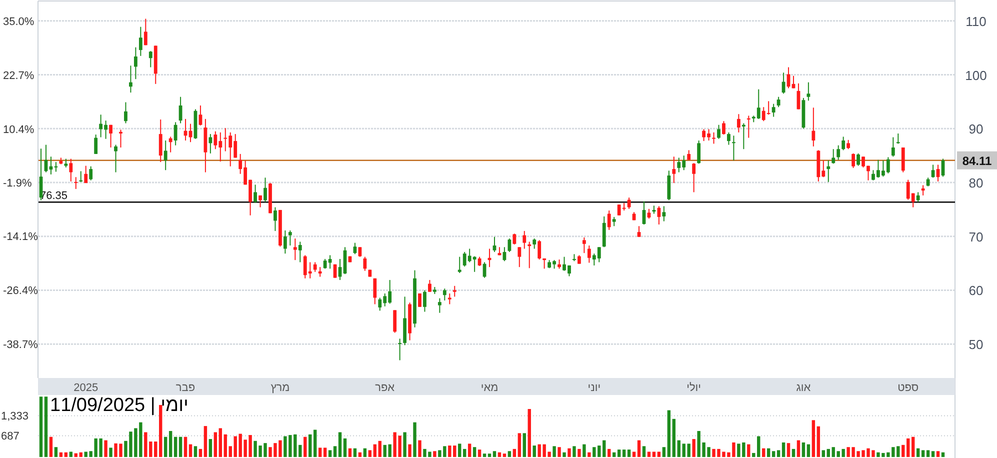 This screenshot has height=458, width=997. I want to click on y2-tick-label: 35.0%, so click(18, 22).